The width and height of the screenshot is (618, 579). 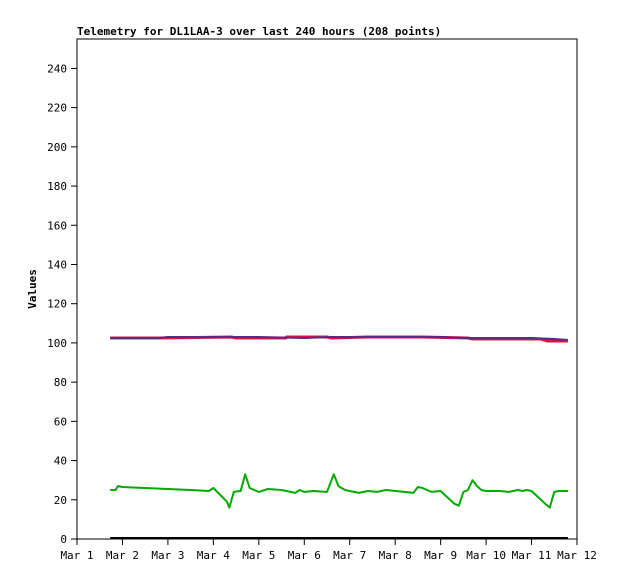 I want to click on y-axis-label: Values, so click(x=32, y=289).